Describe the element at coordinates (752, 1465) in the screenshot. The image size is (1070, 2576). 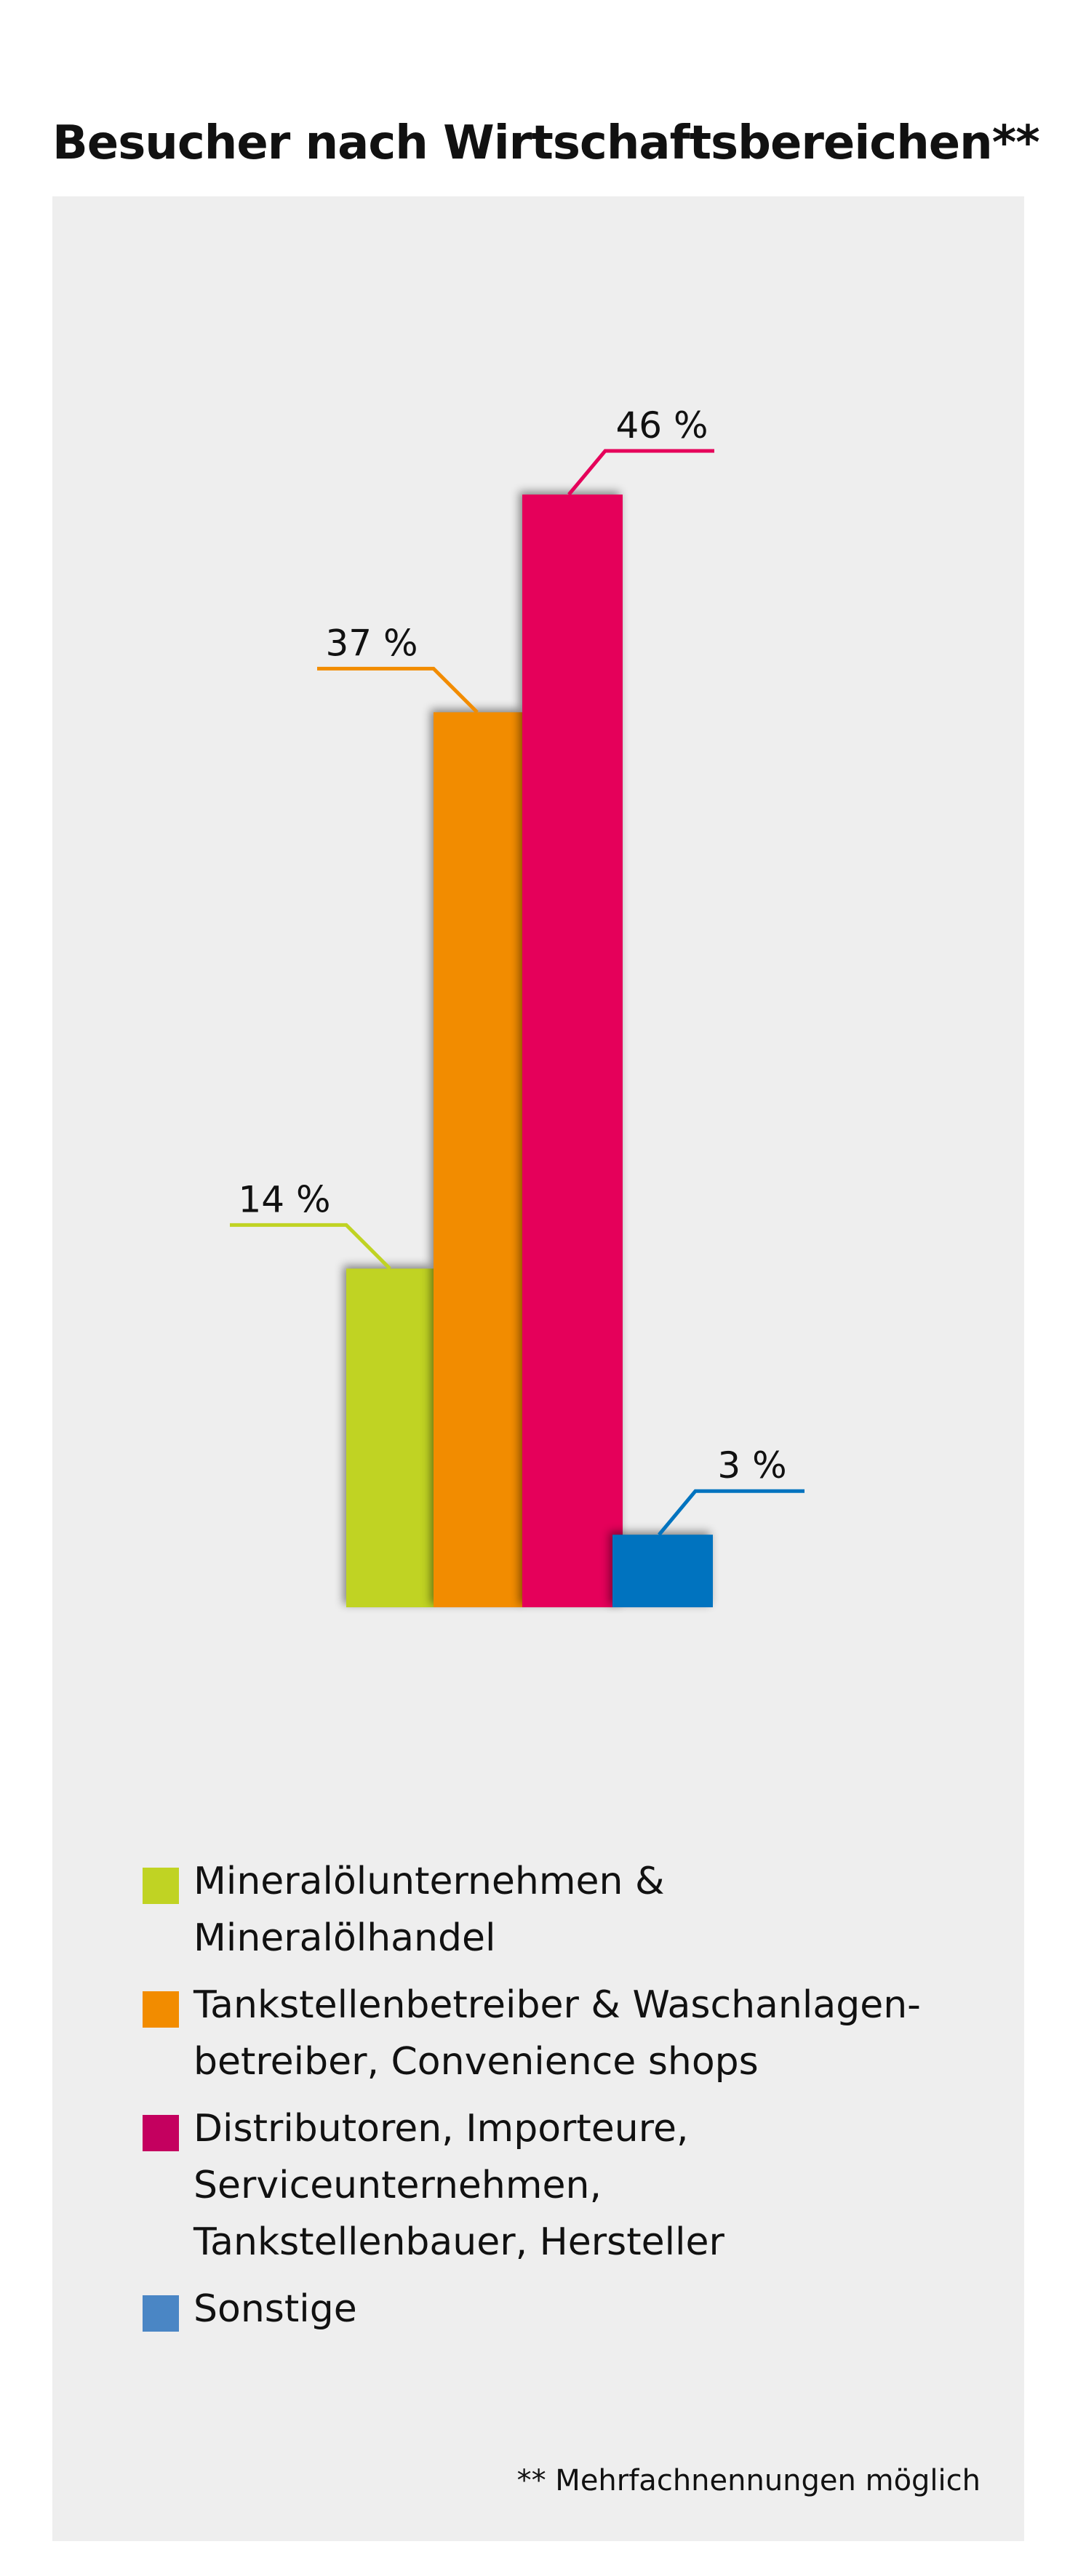
I see `bar-sonstige-value-label: 3 %` at that location.